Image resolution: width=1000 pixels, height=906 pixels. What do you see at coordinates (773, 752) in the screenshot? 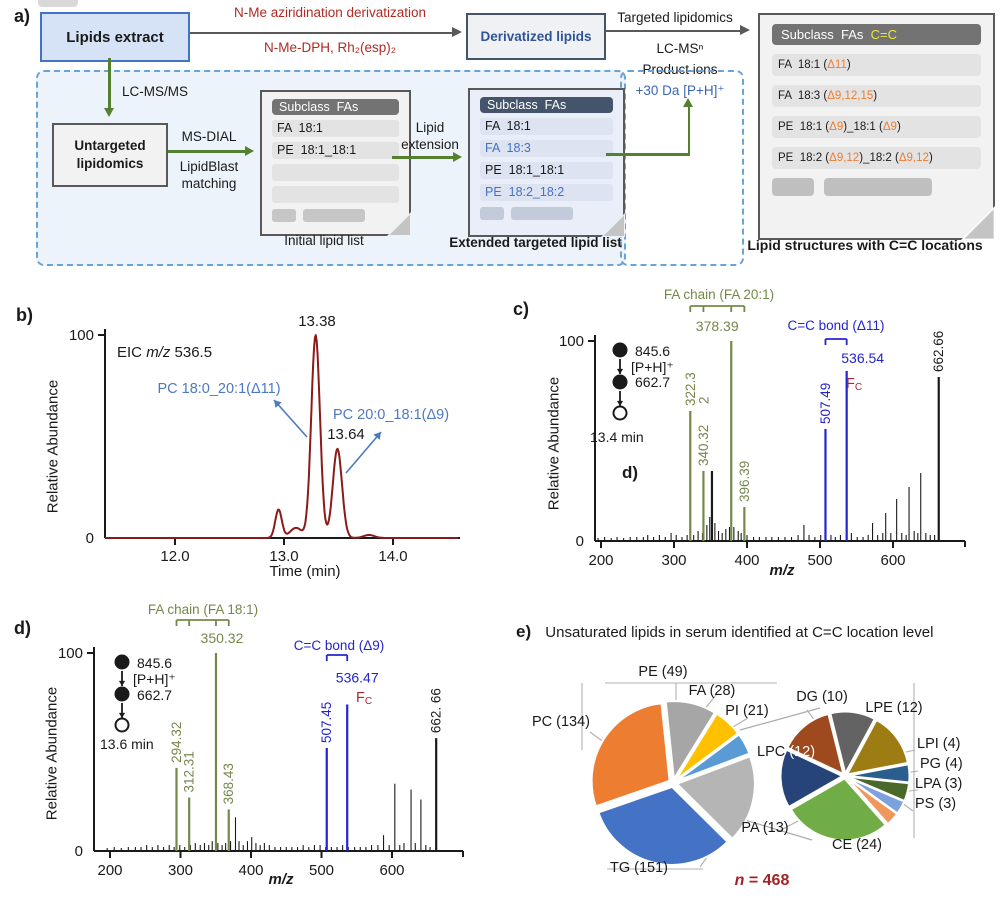
I see `pie-label-LPC-black: LPC` at bounding box center [773, 752].